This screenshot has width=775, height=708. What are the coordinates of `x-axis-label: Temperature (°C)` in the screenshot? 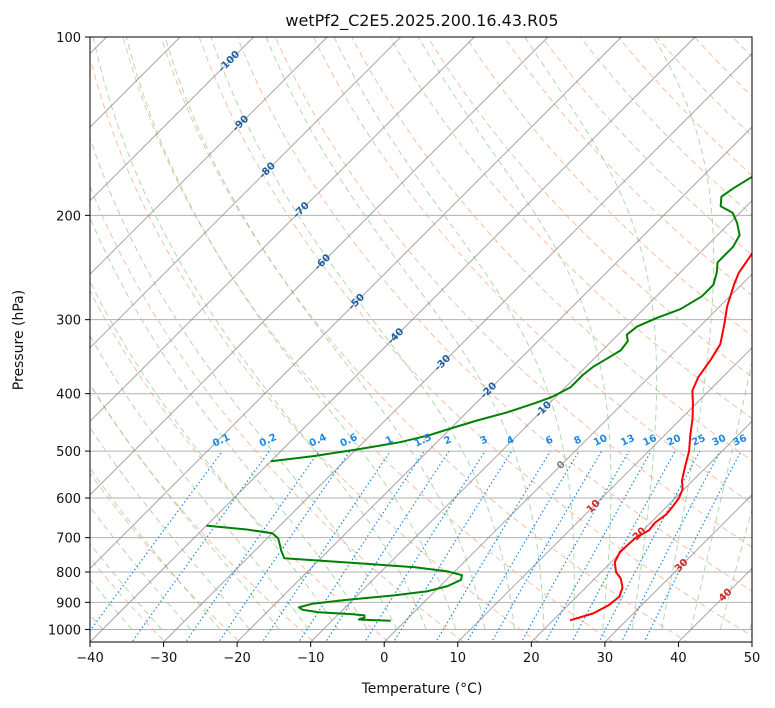 It's located at (422, 689).